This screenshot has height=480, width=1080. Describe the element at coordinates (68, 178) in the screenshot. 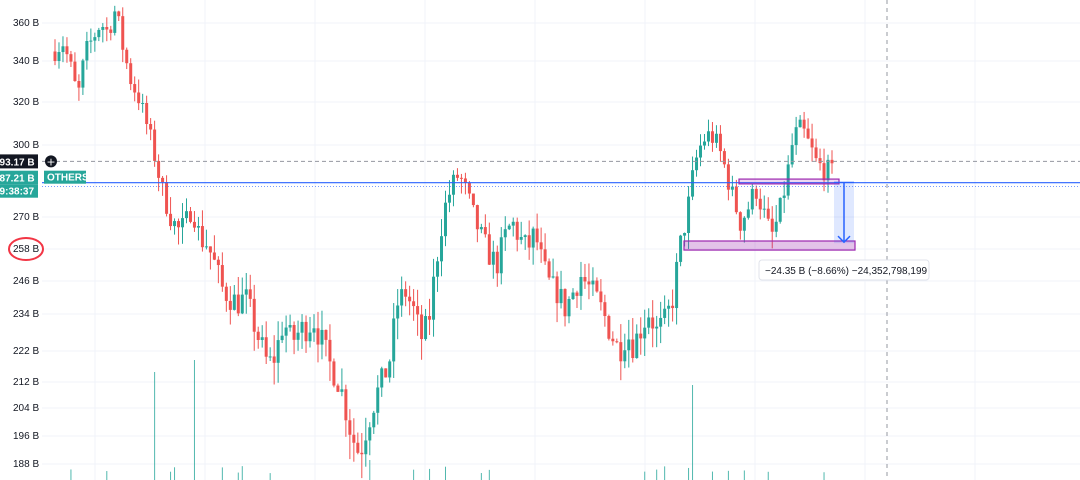

I see `symbol-label: OTHERS` at that location.